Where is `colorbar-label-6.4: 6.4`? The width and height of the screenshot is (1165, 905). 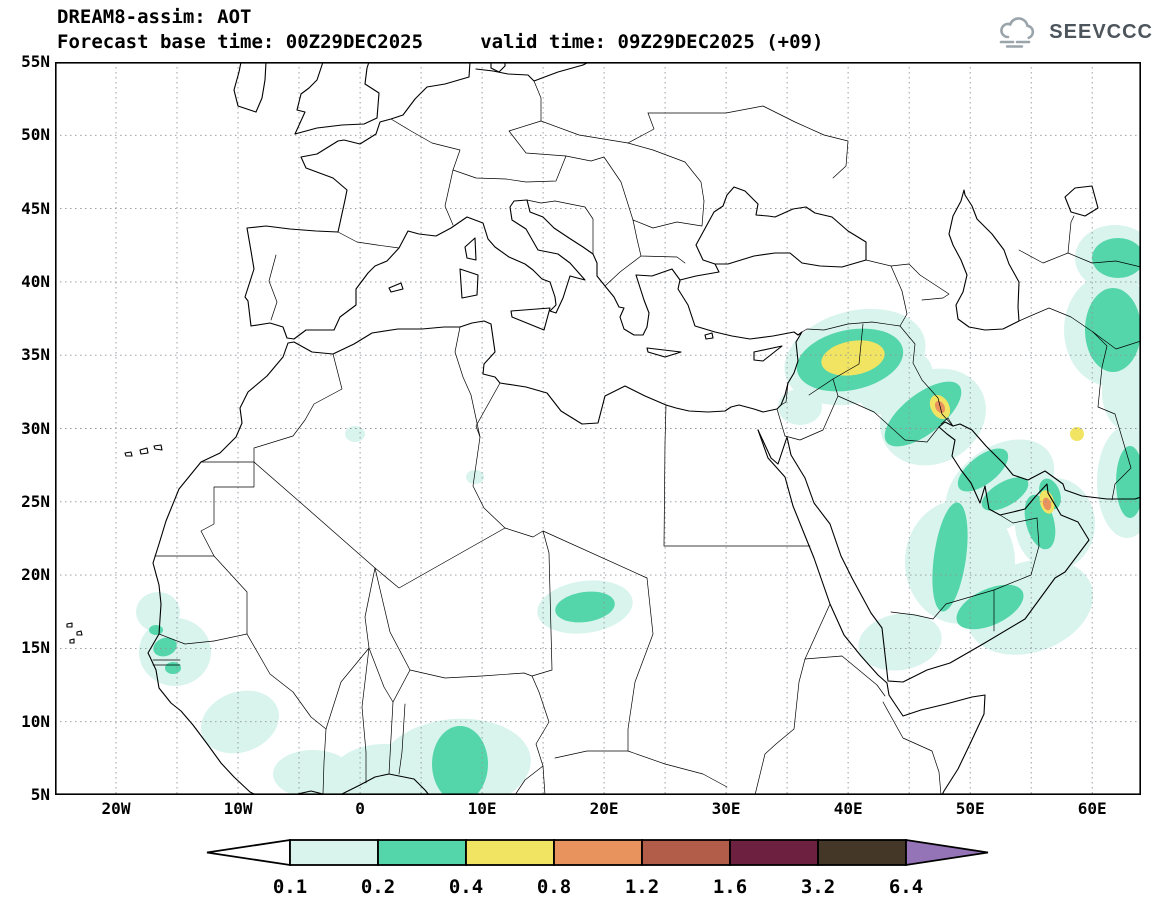
colorbar-label-6.4: 6.4 is located at coordinates (906, 887).